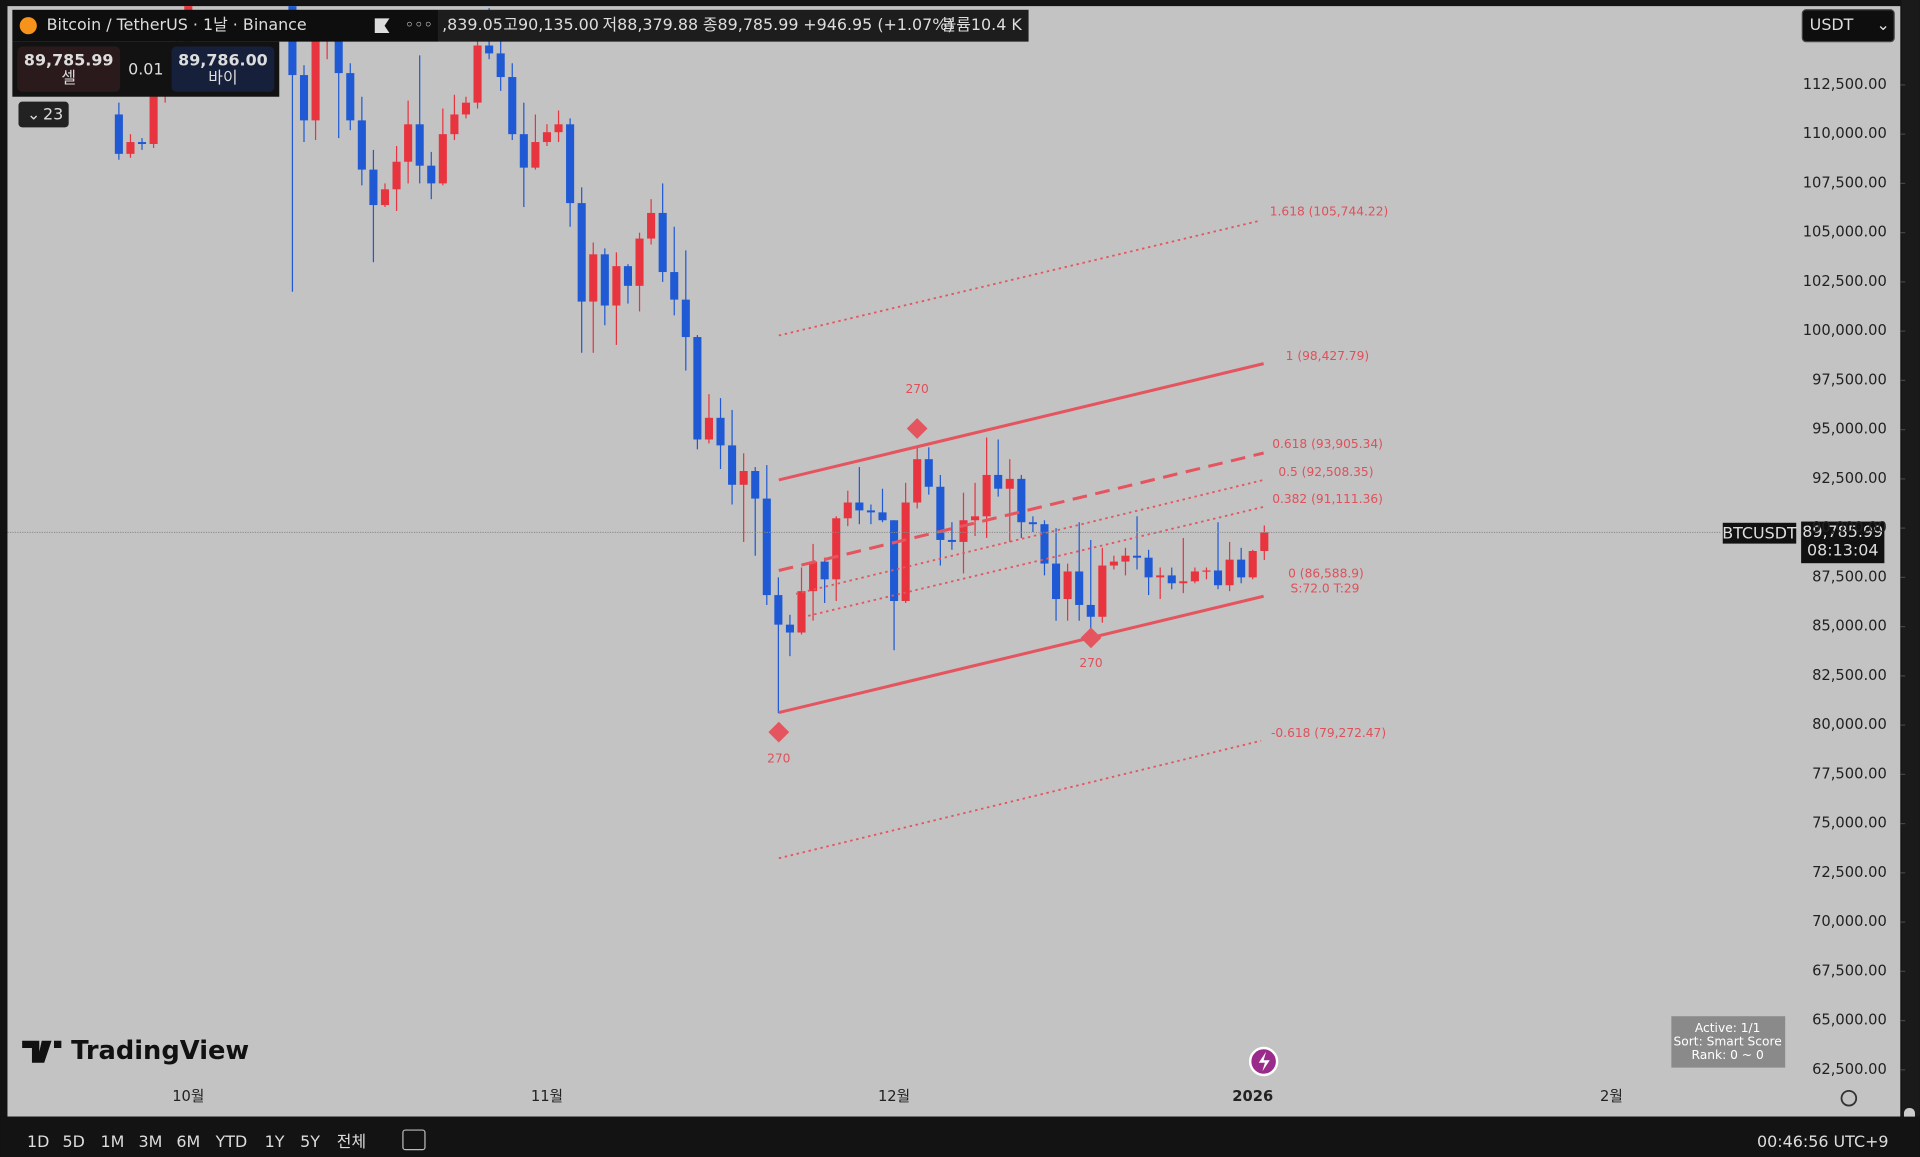 The width and height of the screenshot is (1920, 1157). I want to click on range-button: 전체, so click(351, 1141).